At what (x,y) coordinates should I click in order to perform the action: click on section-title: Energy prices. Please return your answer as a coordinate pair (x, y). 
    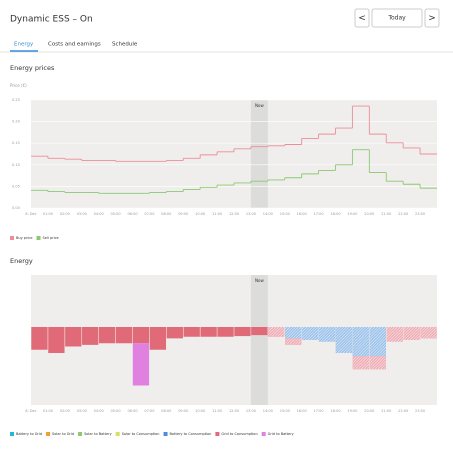
    Looking at the image, I should click on (32, 68).